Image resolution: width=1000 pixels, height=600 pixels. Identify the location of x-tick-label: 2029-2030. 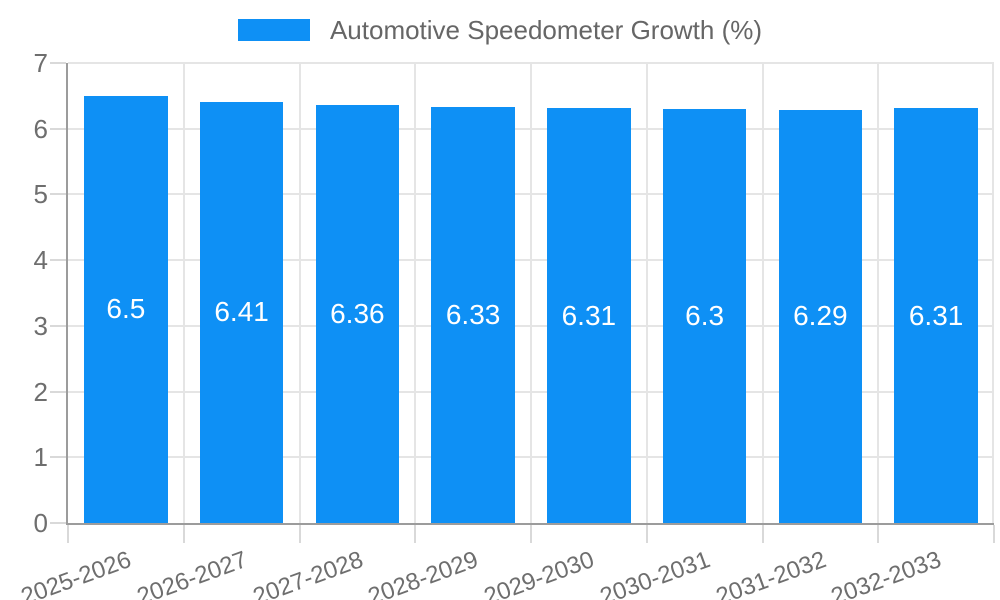
(539, 573).